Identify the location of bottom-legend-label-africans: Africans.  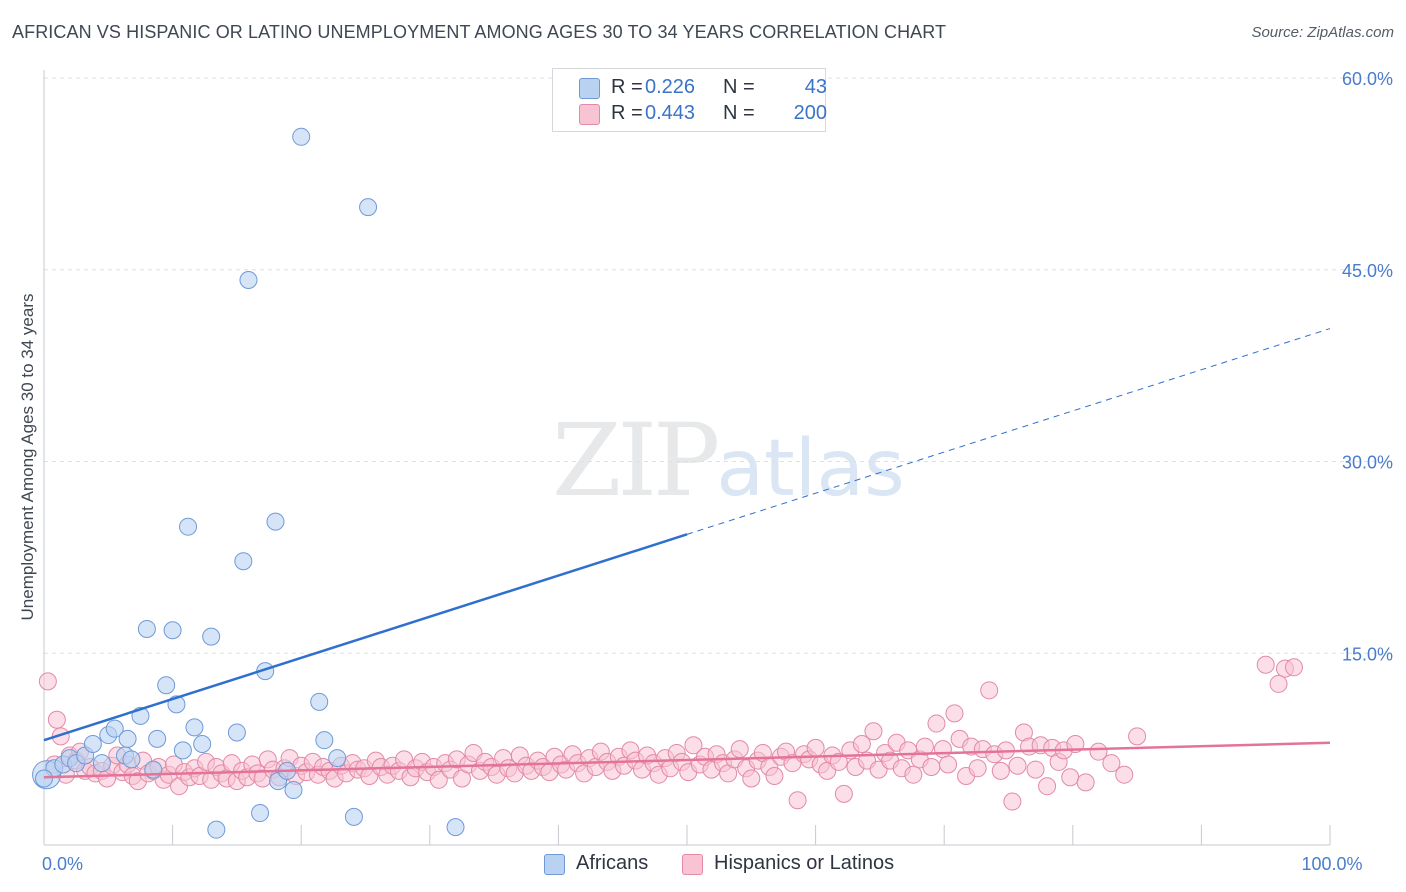
(612, 863).